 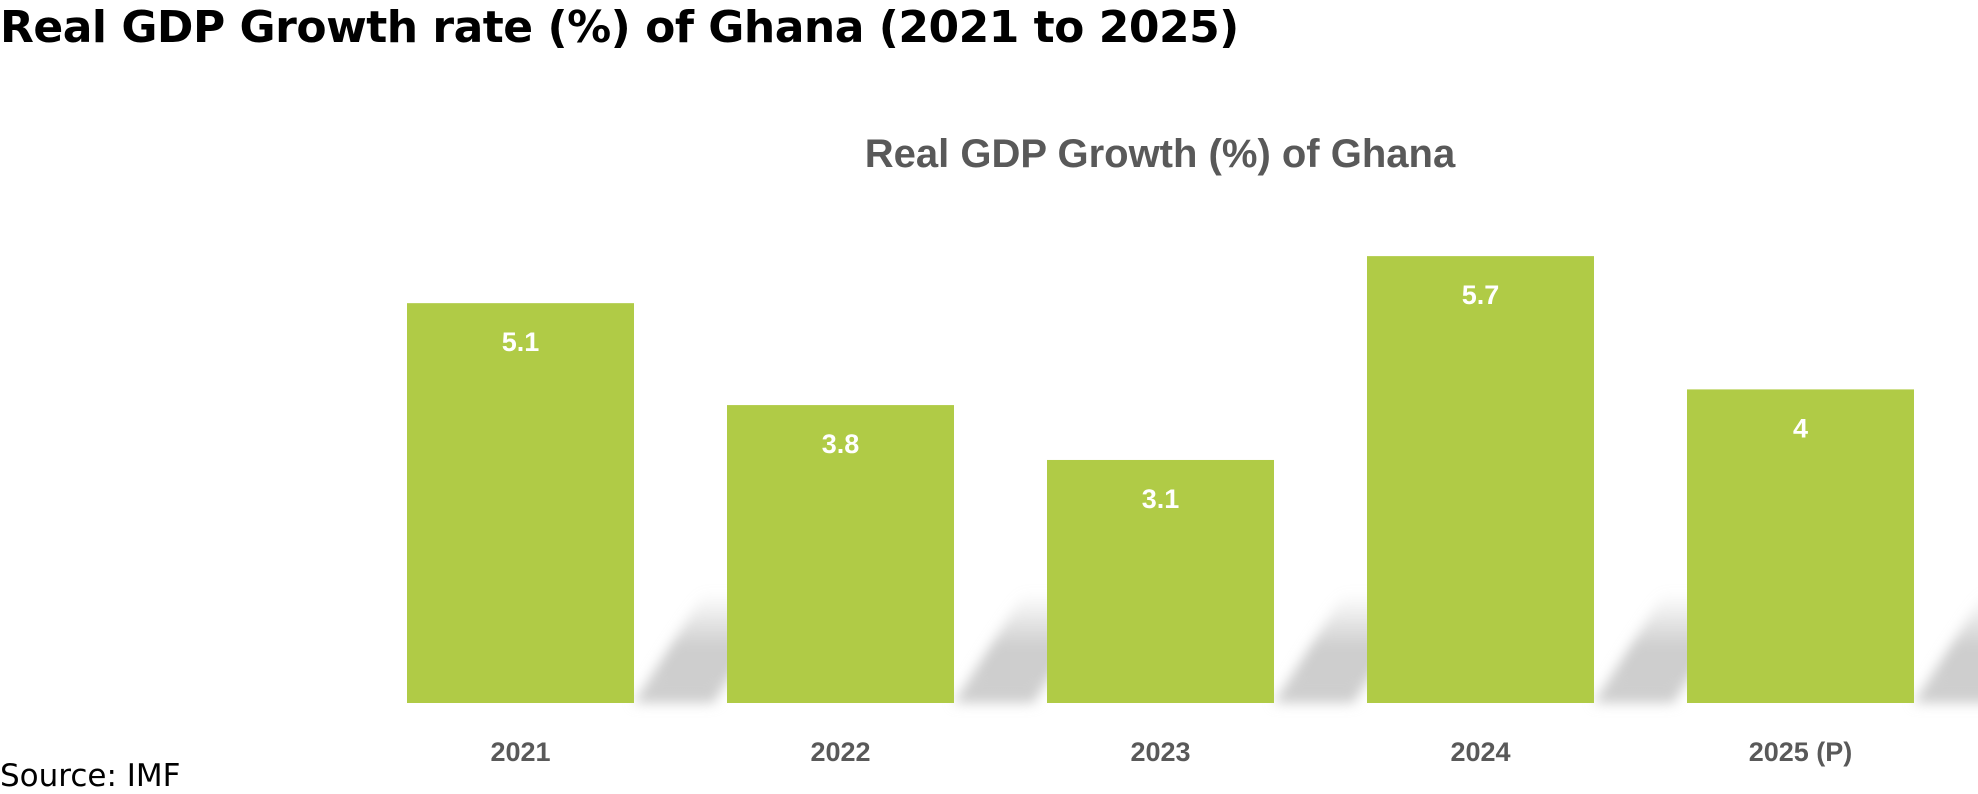 I want to click on x-tick-label: 2023, so click(x=1160, y=752).